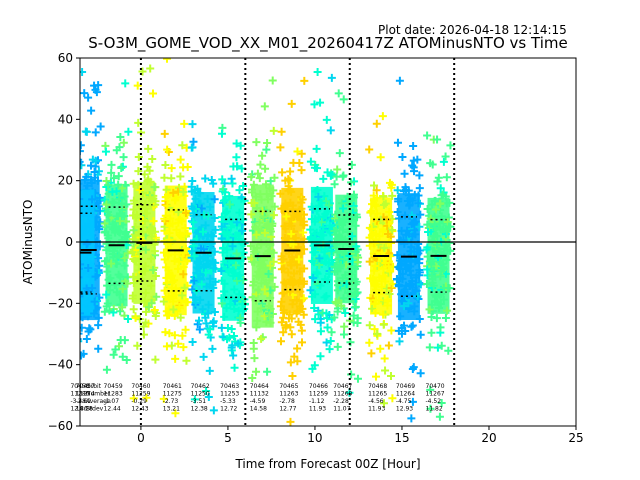 Image resolution: width=640 pixels, height=480 pixels. I want to click on x-axis: 0 5 10 15 20 25, so click(360, 435).